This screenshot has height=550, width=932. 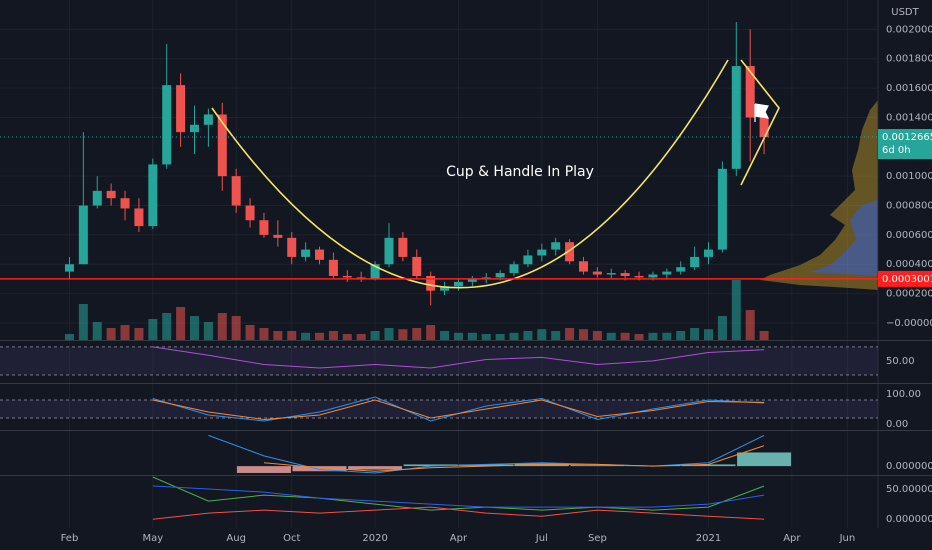 I want to click on x-tick-label: Aug, so click(x=236, y=538).